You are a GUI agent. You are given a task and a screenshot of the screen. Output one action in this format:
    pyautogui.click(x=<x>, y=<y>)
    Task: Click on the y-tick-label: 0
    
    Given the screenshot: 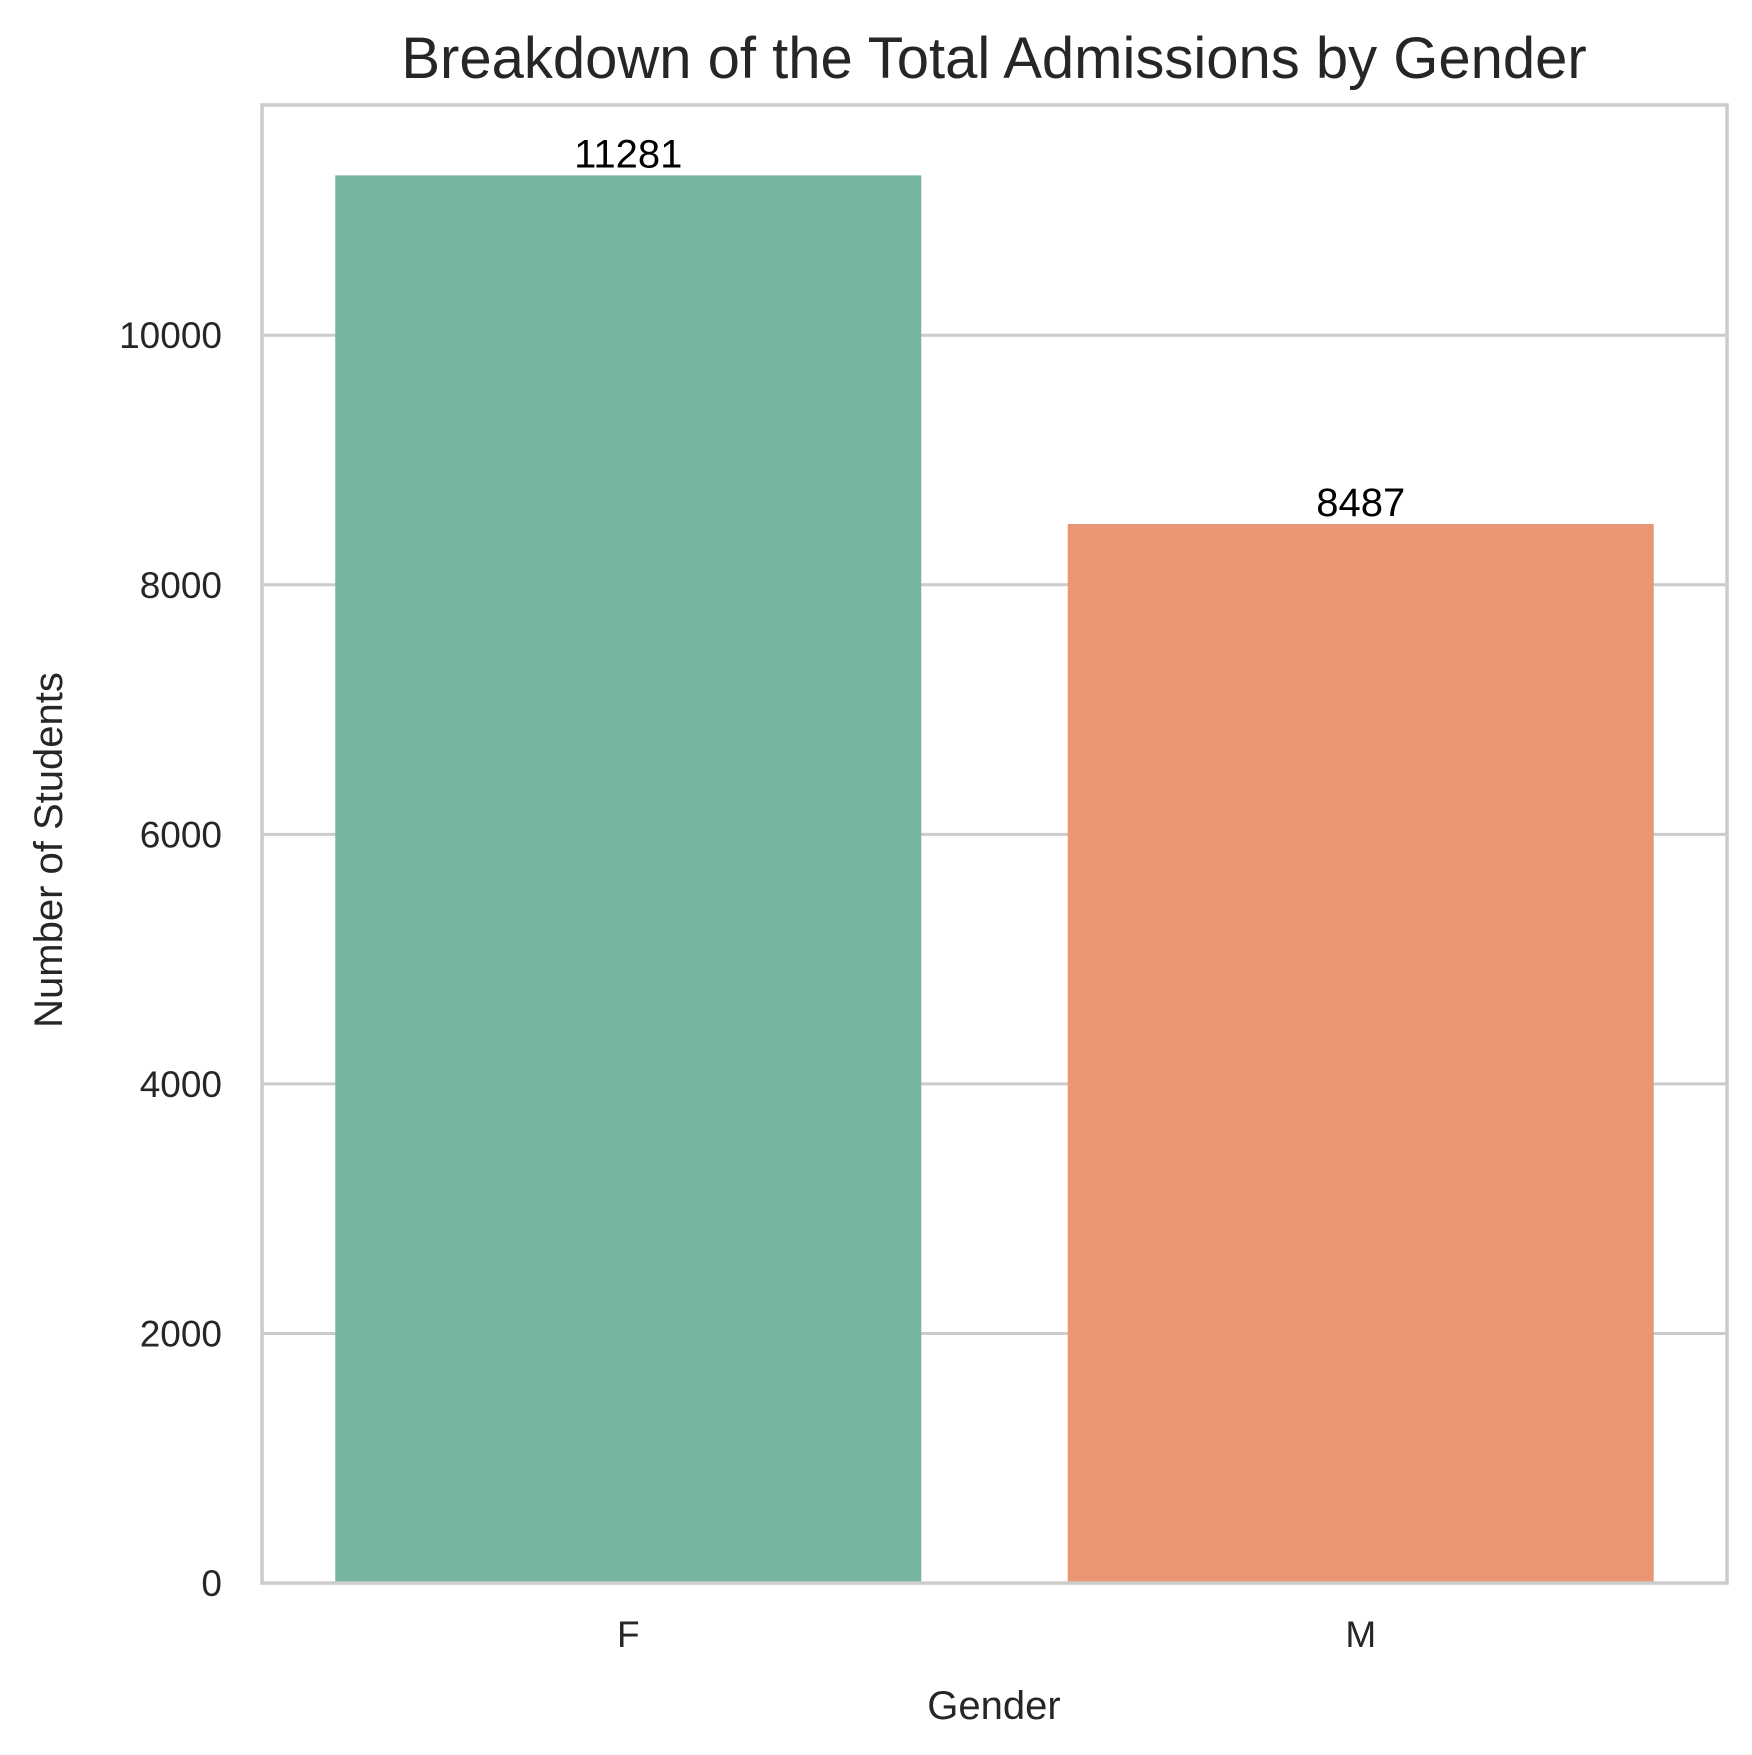 What is the action you would take?
    pyautogui.click(x=211, y=1583)
    